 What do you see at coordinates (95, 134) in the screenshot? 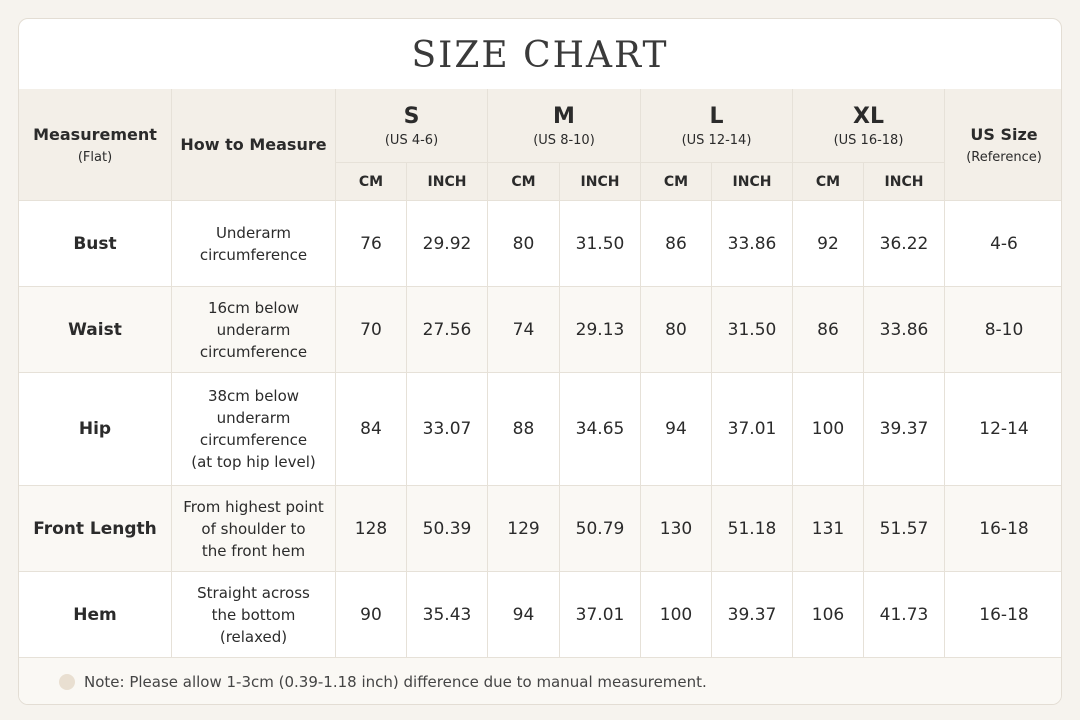
I see `header-label: Measurement` at bounding box center [95, 134].